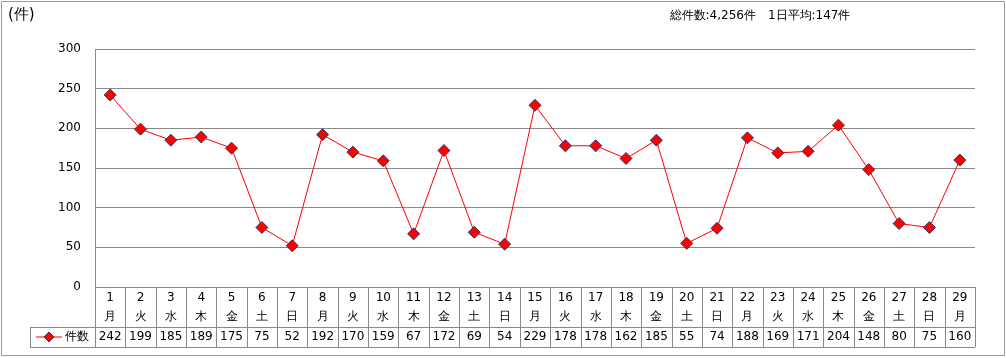 The width and height of the screenshot is (1006, 358). Describe the element at coordinates (322, 307) in the screenshot. I see `x-tick-label: 8 月` at that location.